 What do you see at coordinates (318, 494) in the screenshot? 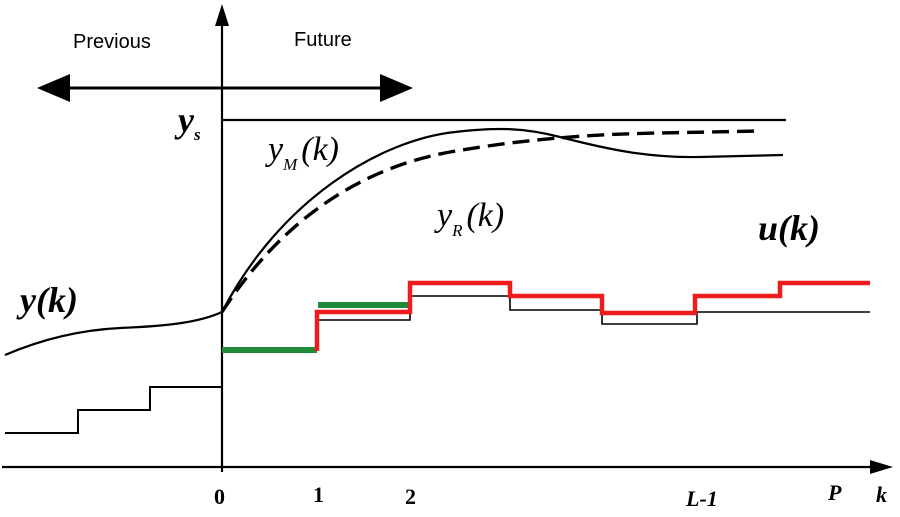
I see `tick-1: 1` at bounding box center [318, 494].